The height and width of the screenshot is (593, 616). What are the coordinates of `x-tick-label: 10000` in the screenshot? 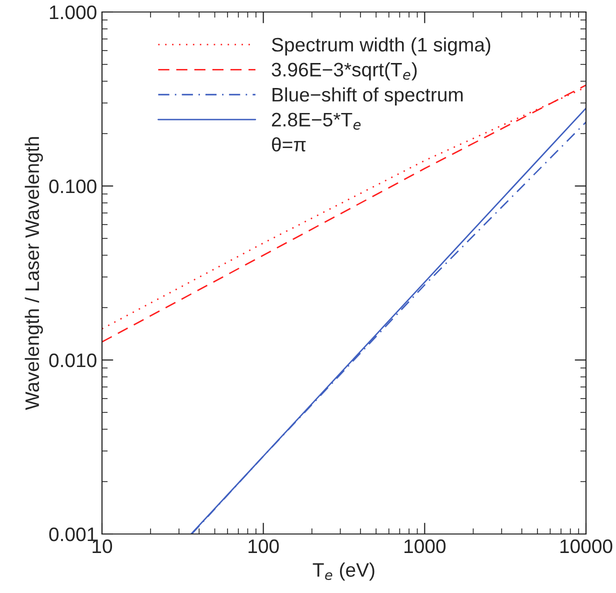 It's located at (586, 546).